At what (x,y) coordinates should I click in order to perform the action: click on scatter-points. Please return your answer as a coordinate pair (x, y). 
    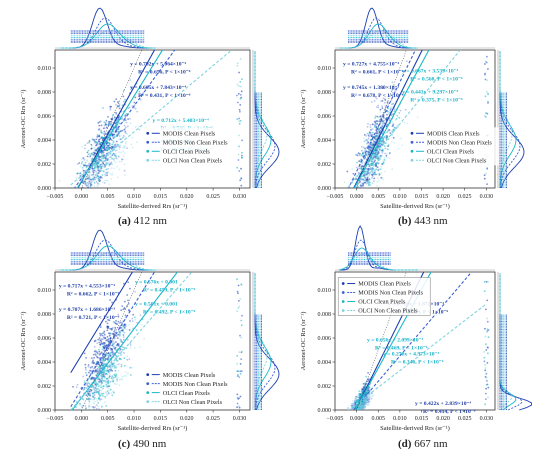
    Looking at the image, I should click on (416, 121).